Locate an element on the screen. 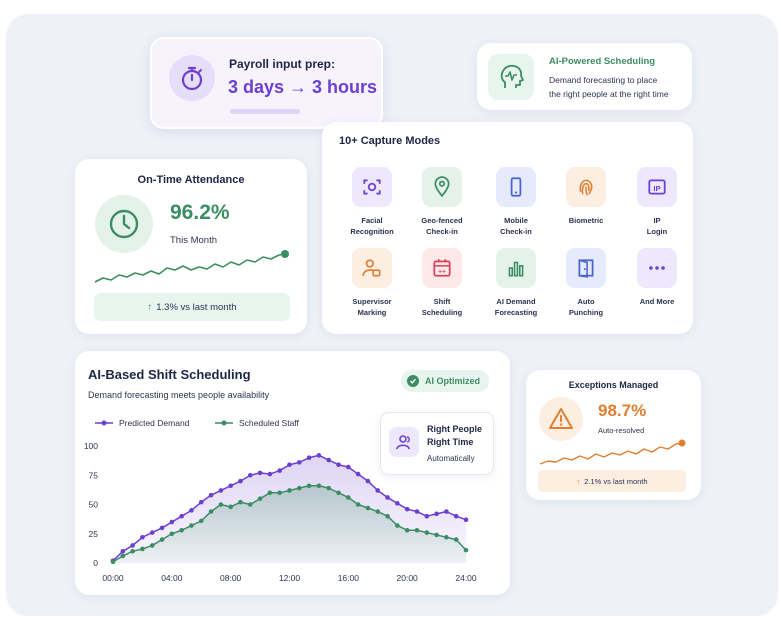  x-tick-label: 16:00 is located at coordinates (349, 578).